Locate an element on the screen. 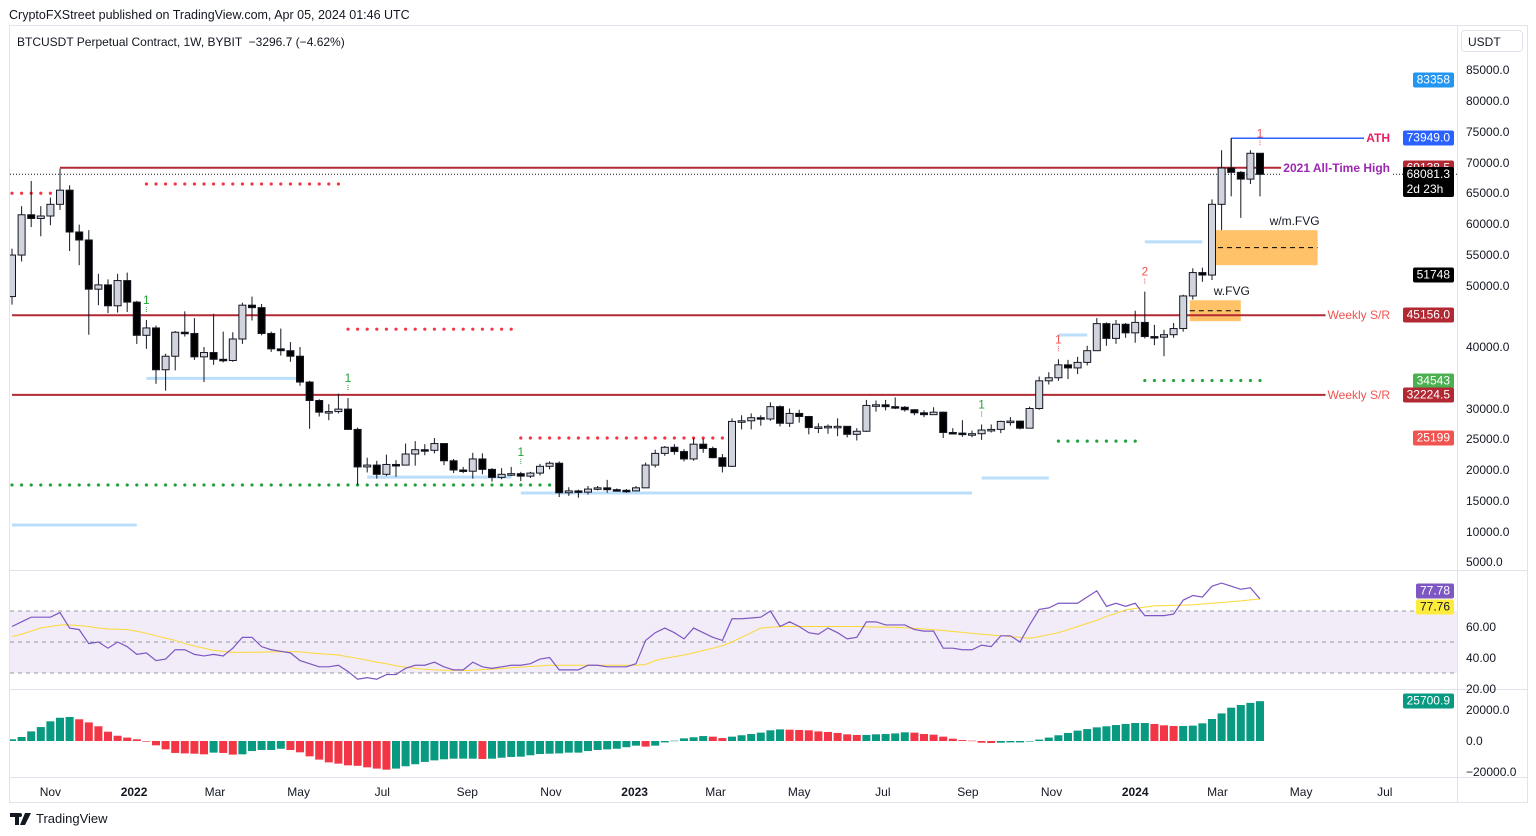 The width and height of the screenshot is (1536, 836). price-label-value: 25199 is located at coordinates (1433, 437).